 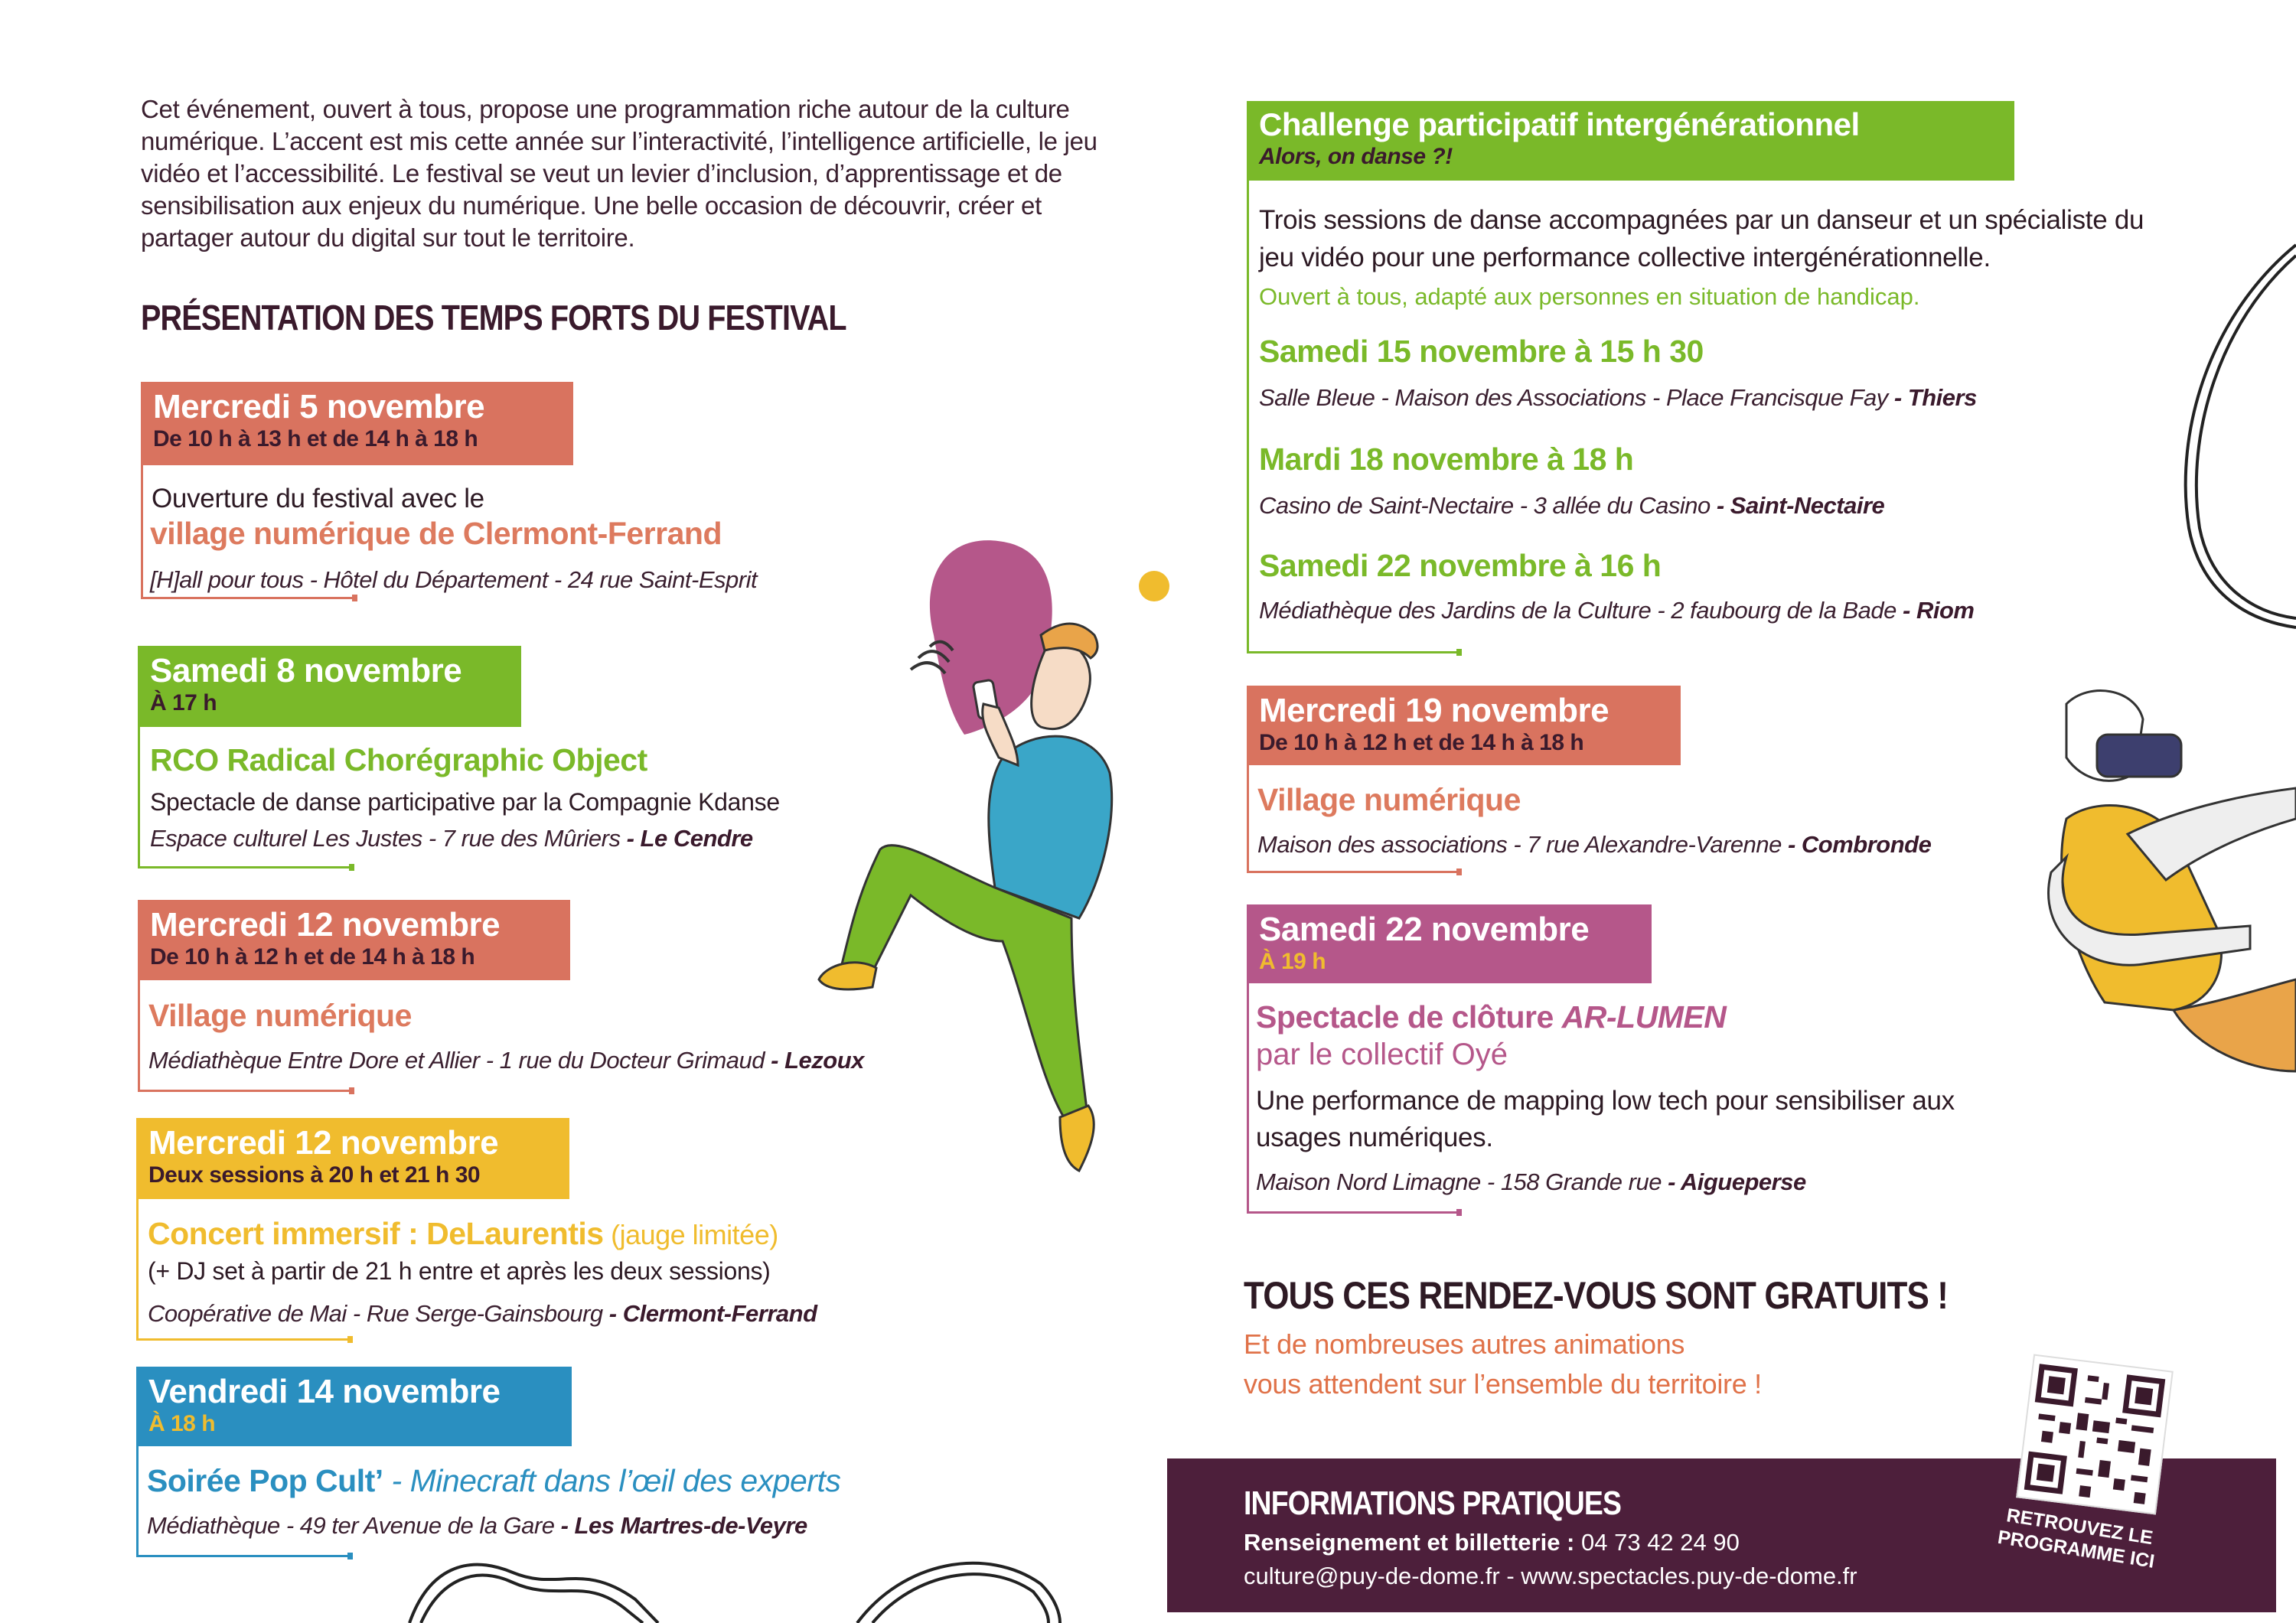 What do you see at coordinates (2239, 436) in the screenshot?
I see `decorative-arc-right` at bounding box center [2239, 436].